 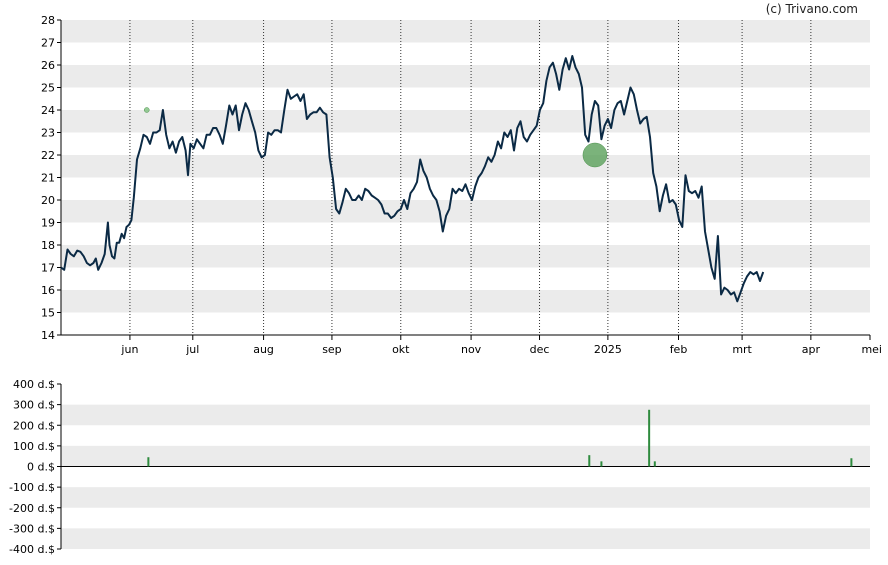 I want to click on price-y-tick-label: 17, so click(x=48, y=268).